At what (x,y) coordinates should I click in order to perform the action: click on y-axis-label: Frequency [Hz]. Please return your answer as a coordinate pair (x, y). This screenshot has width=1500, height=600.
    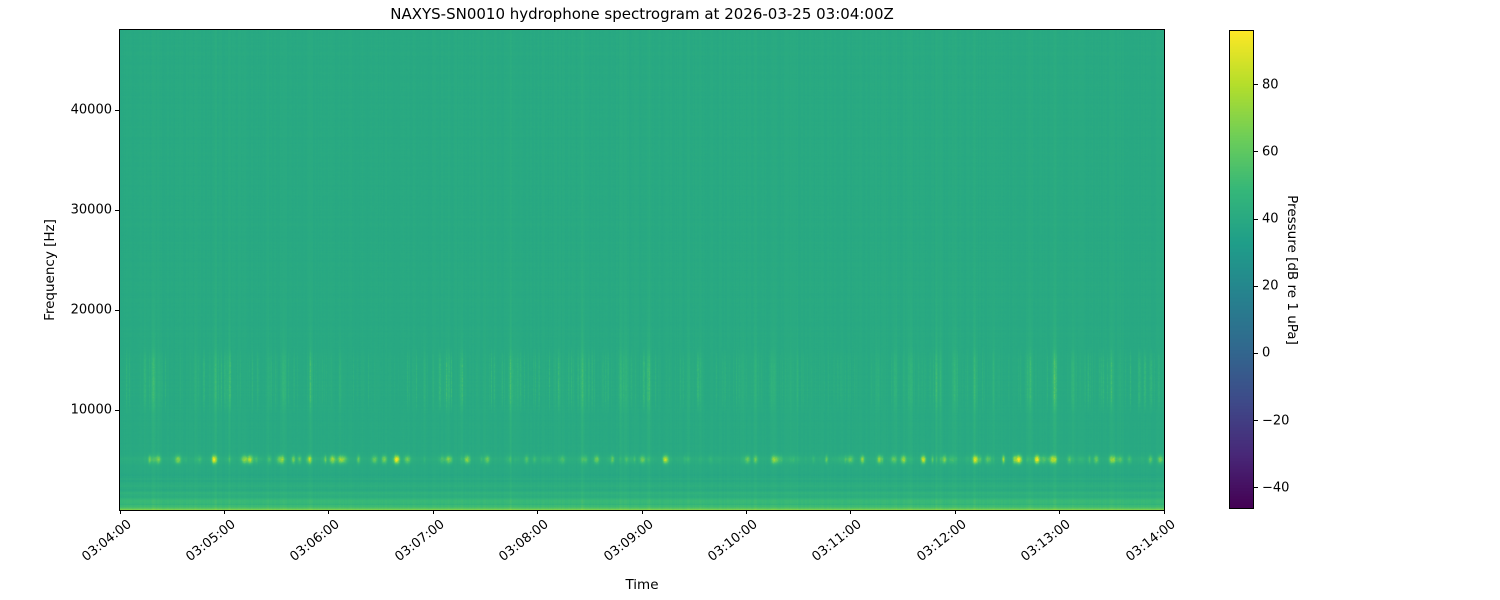
    Looking at the image, I should click on (50, 270).